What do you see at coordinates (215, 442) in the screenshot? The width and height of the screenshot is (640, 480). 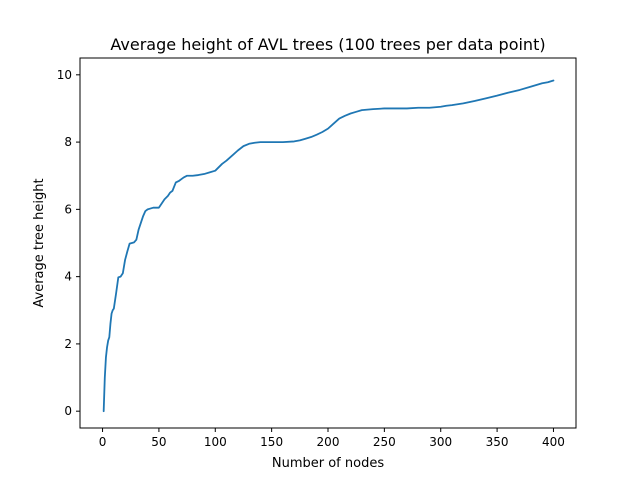 I see `x-tick-label-2: 100` at bounding box center [215, 442].